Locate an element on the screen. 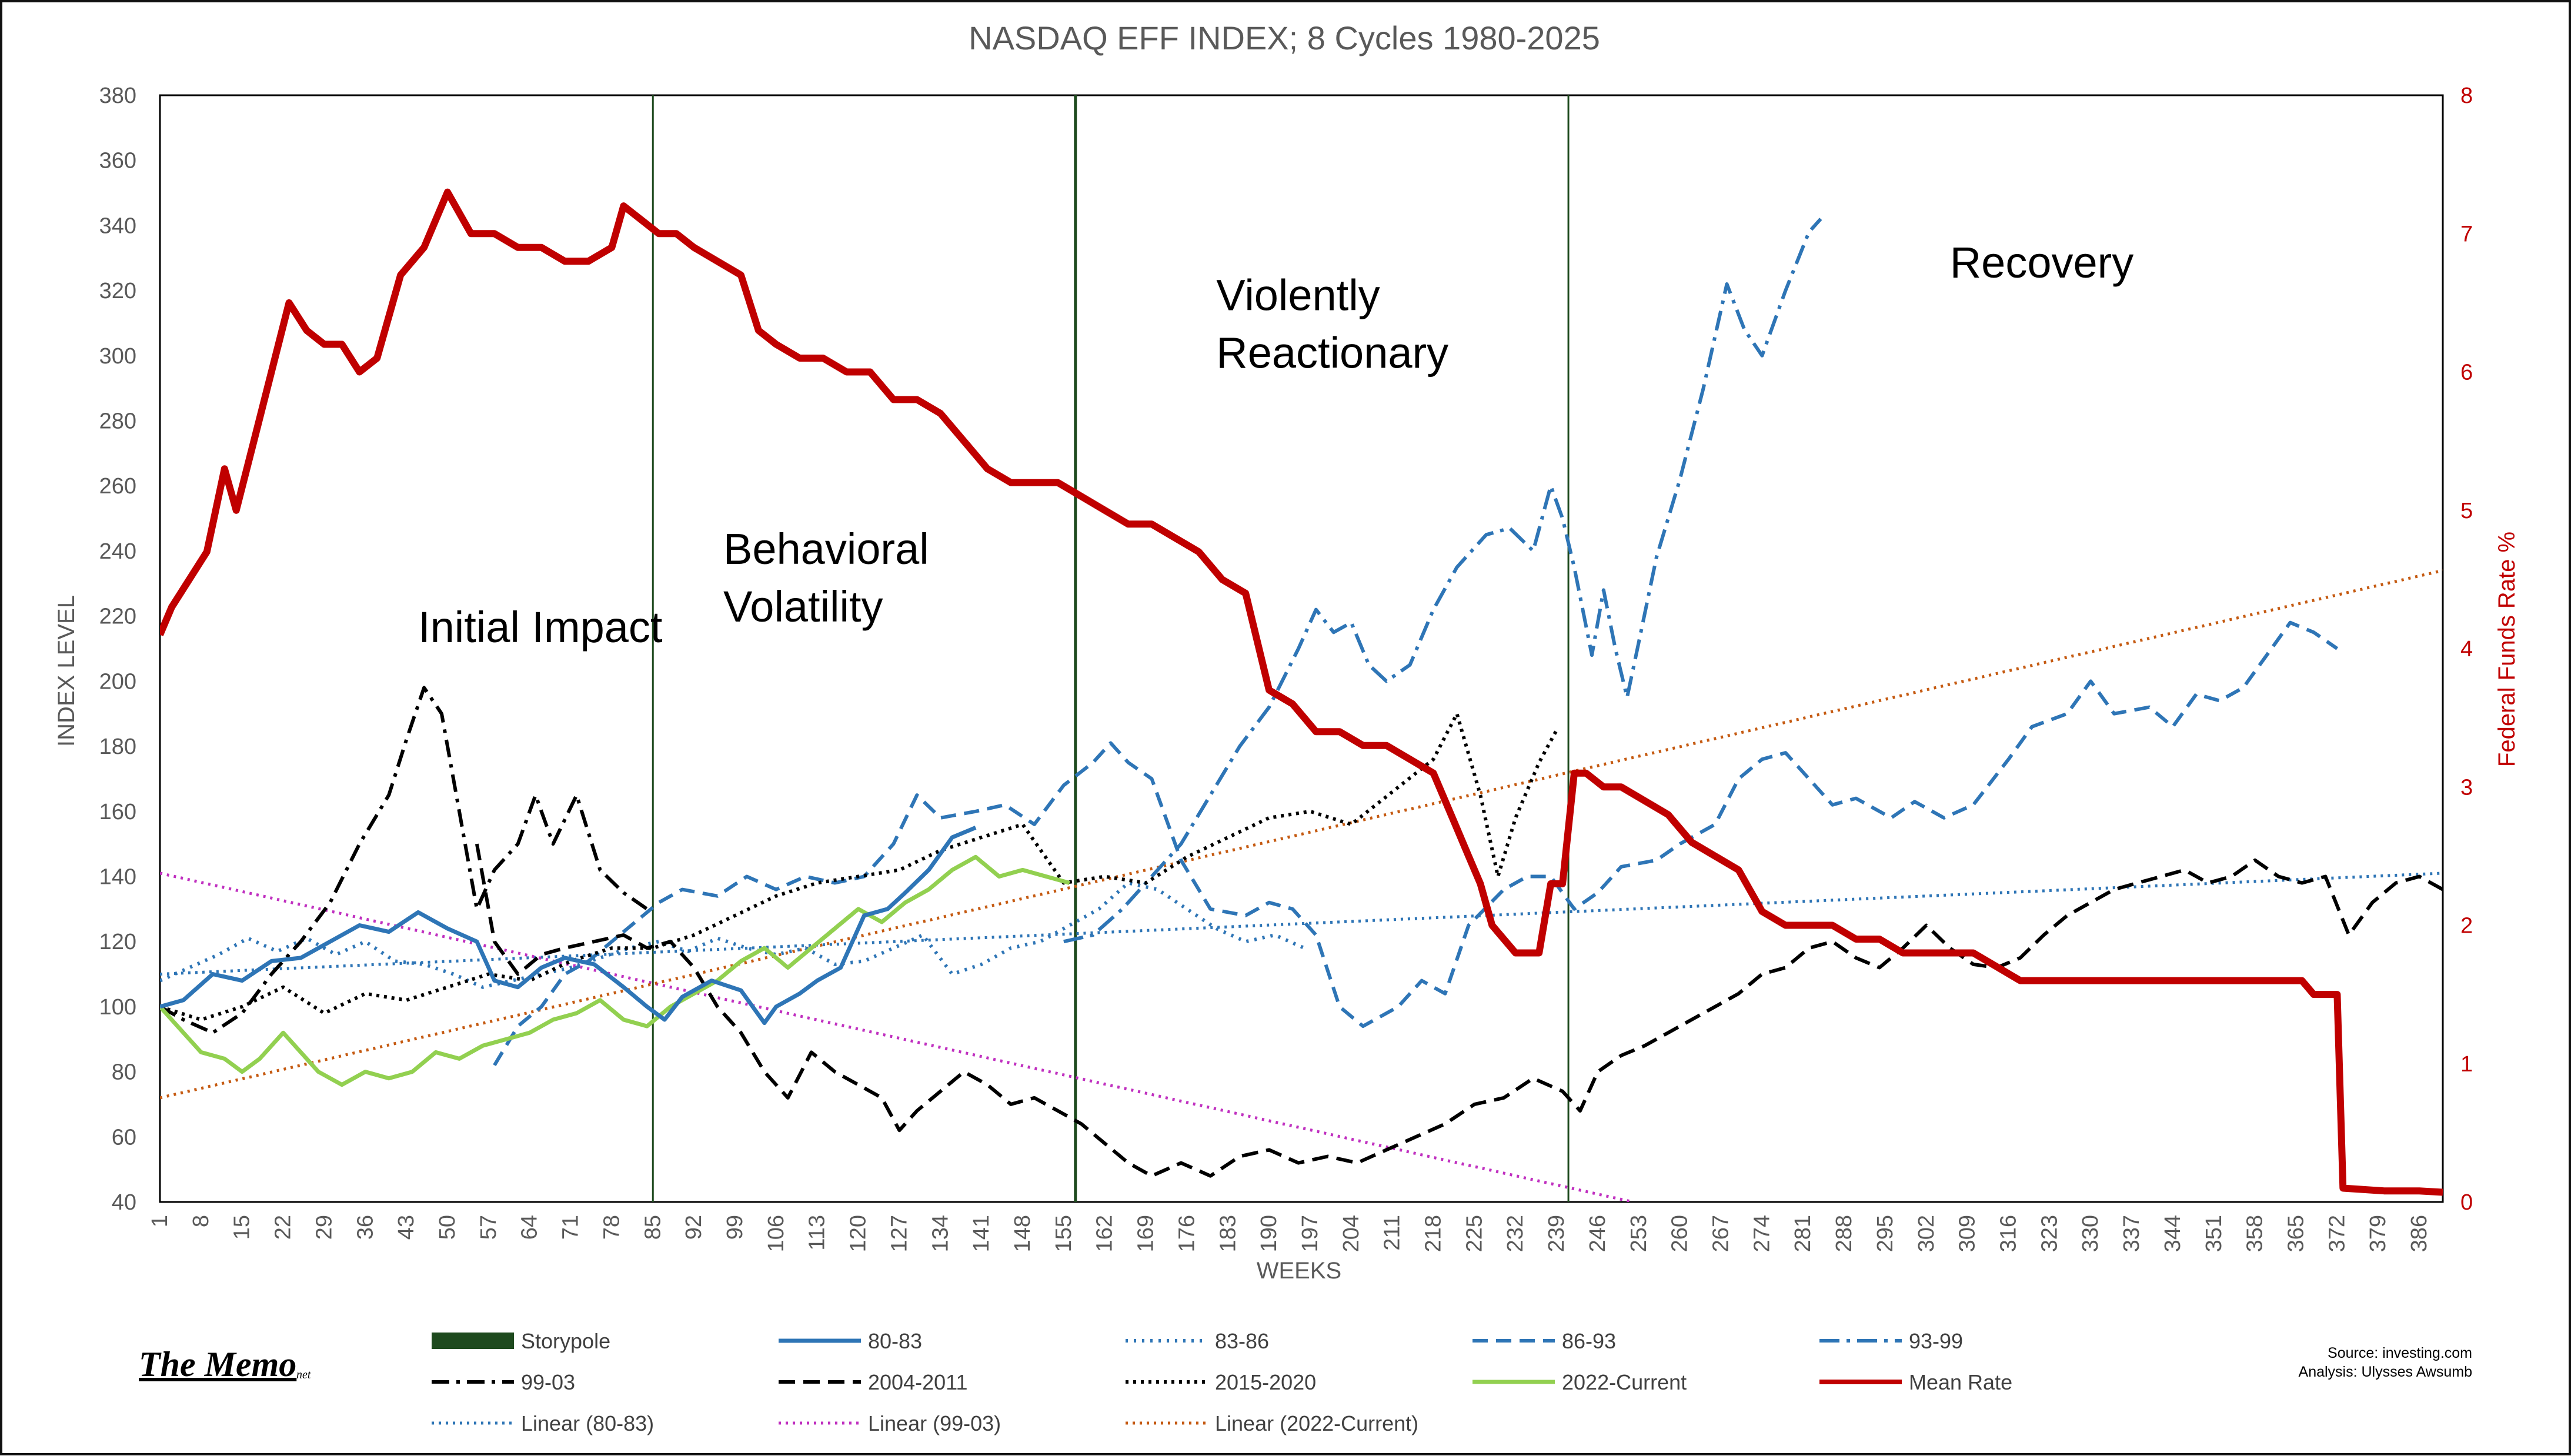 This screenshot has height=1456, width=2571. x-tick-label: 78 is located at coordinates (611, 1227).